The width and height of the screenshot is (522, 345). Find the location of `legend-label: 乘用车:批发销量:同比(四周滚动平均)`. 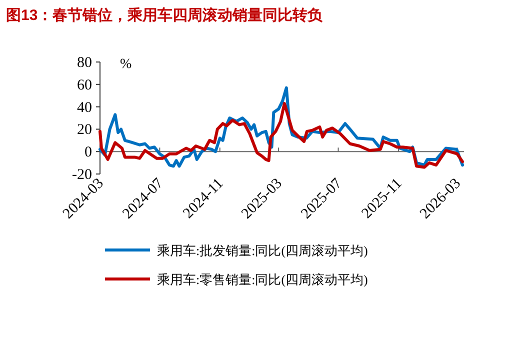

legend-label: 乘用车:批发销量:同比(四周滚动平均) is located at coordinates (262, 250).